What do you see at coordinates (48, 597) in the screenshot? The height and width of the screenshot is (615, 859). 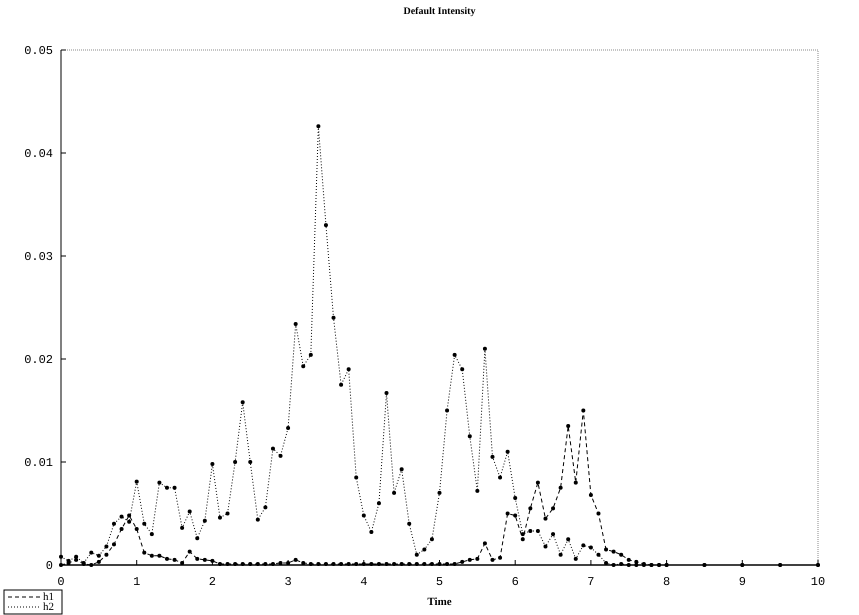 I see `legend-label: h1` at bounding box center [48, 597].